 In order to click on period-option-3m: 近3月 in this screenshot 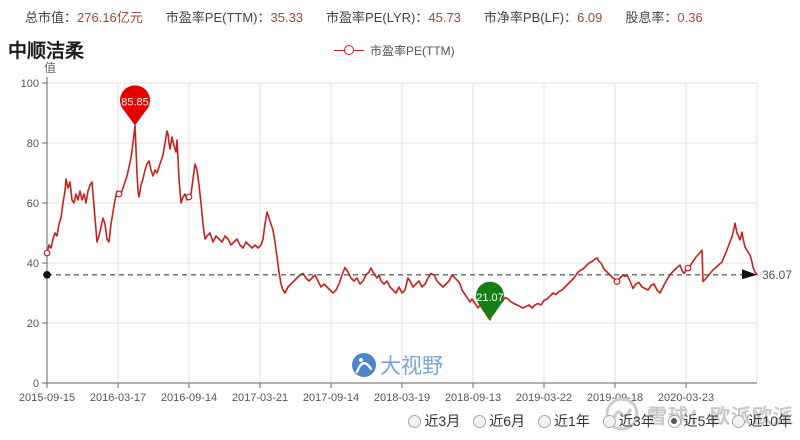, I will do `click(434, 421)`.